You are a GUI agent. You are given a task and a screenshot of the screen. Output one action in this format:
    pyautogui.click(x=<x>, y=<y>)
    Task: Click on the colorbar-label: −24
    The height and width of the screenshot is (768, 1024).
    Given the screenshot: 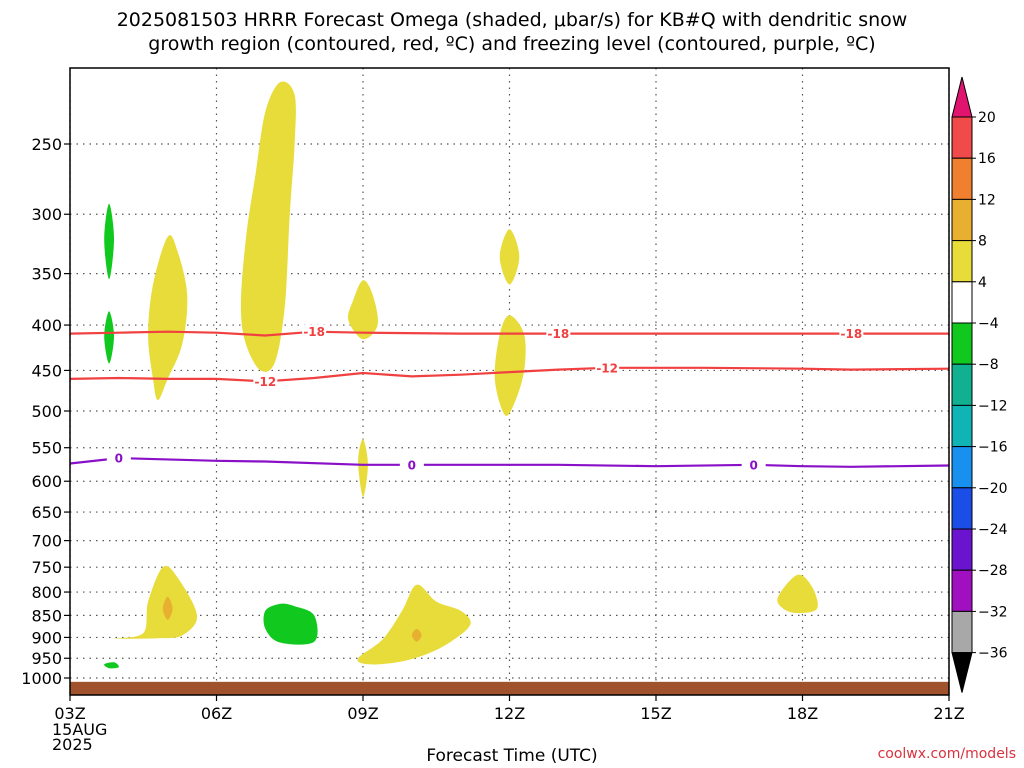 What is the action you would take?
    pyautogui.click(x=993, y=530)
    